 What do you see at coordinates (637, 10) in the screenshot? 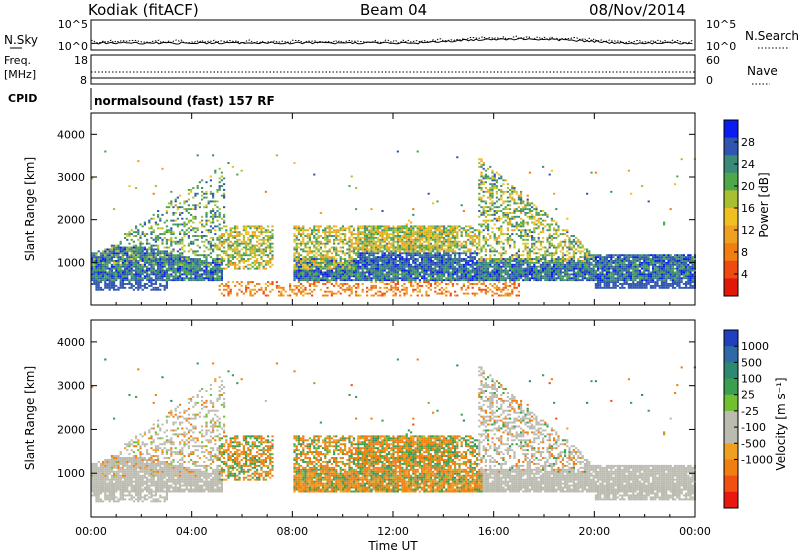
I see `date-title: 08/Nov/2014` at bounding box center [637, 10].